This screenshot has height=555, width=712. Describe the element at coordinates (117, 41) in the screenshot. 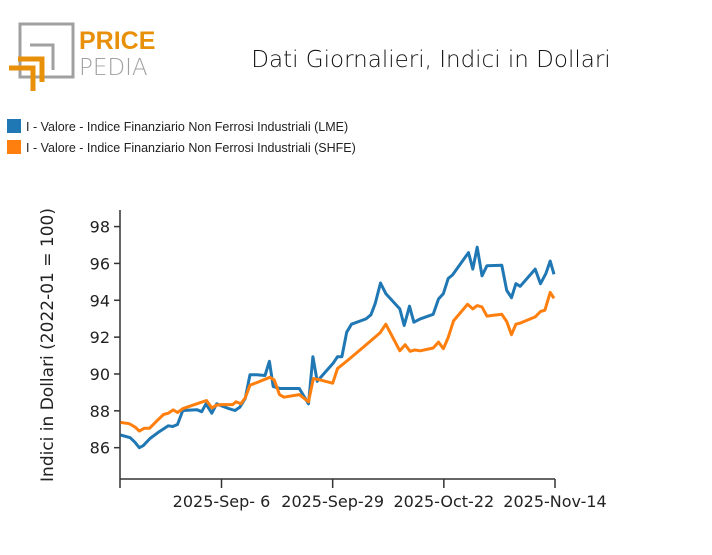

I see `logo-text-price: PRICE` at that location.